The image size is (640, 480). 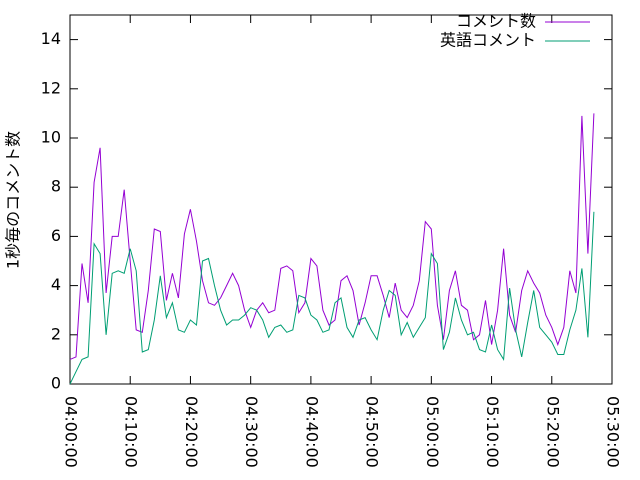 I want to click on x-tick-label: 04:00:00, so click(x=71, y=432).